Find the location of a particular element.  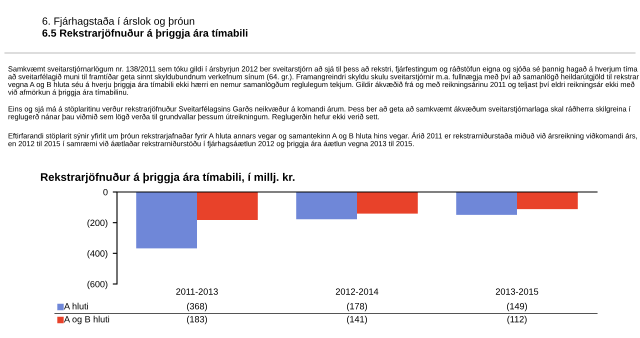

data-label: (178) is located at coordinates (357, 307).